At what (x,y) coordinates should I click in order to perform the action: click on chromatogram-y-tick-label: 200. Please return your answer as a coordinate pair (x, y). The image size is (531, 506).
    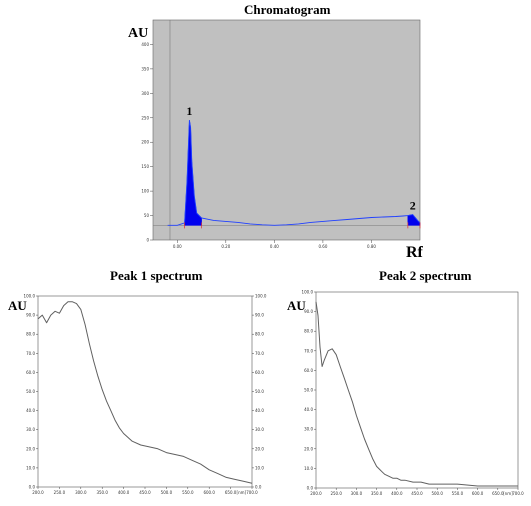
    Looking at the image, I should click on (145, 142).